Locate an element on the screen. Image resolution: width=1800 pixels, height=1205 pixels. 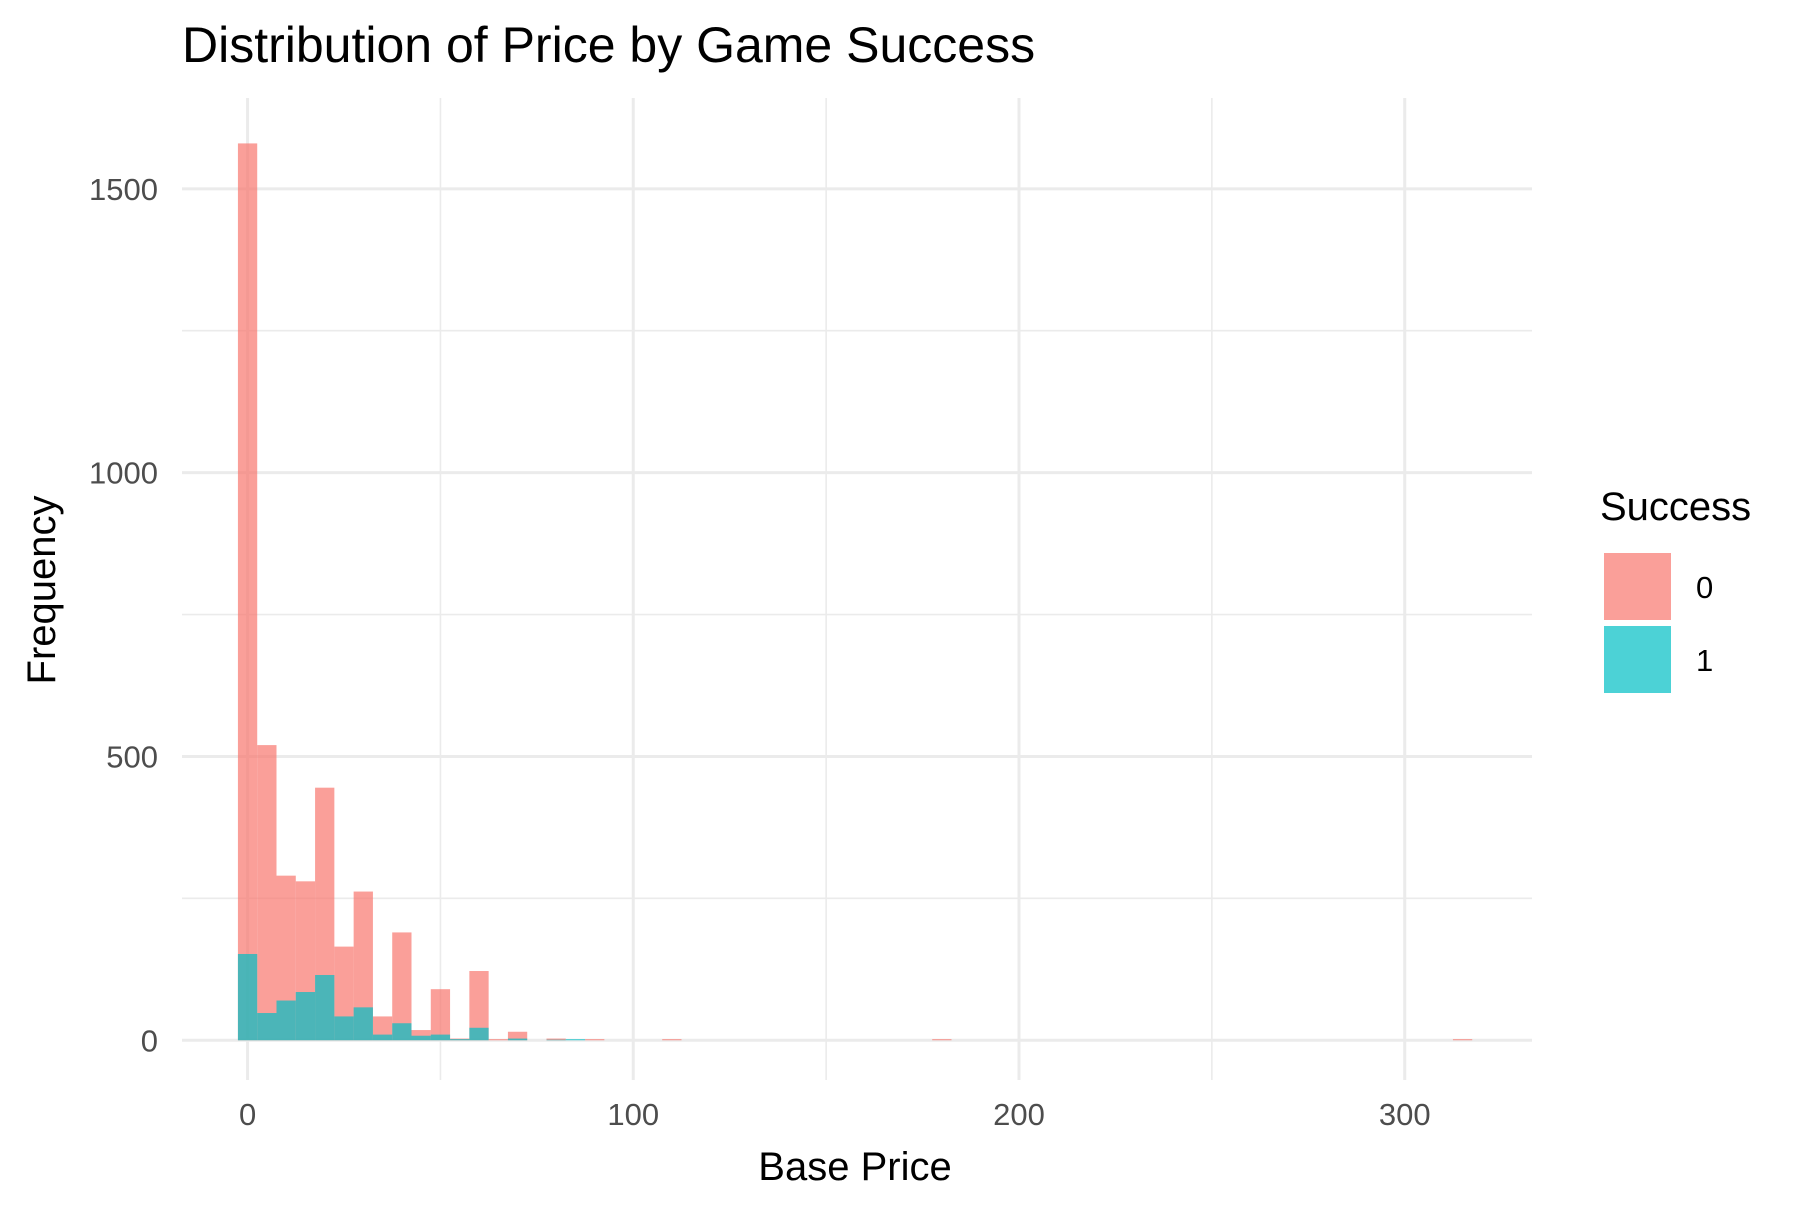
y-tick-label: 0 is located at coordinates (149, 1040).